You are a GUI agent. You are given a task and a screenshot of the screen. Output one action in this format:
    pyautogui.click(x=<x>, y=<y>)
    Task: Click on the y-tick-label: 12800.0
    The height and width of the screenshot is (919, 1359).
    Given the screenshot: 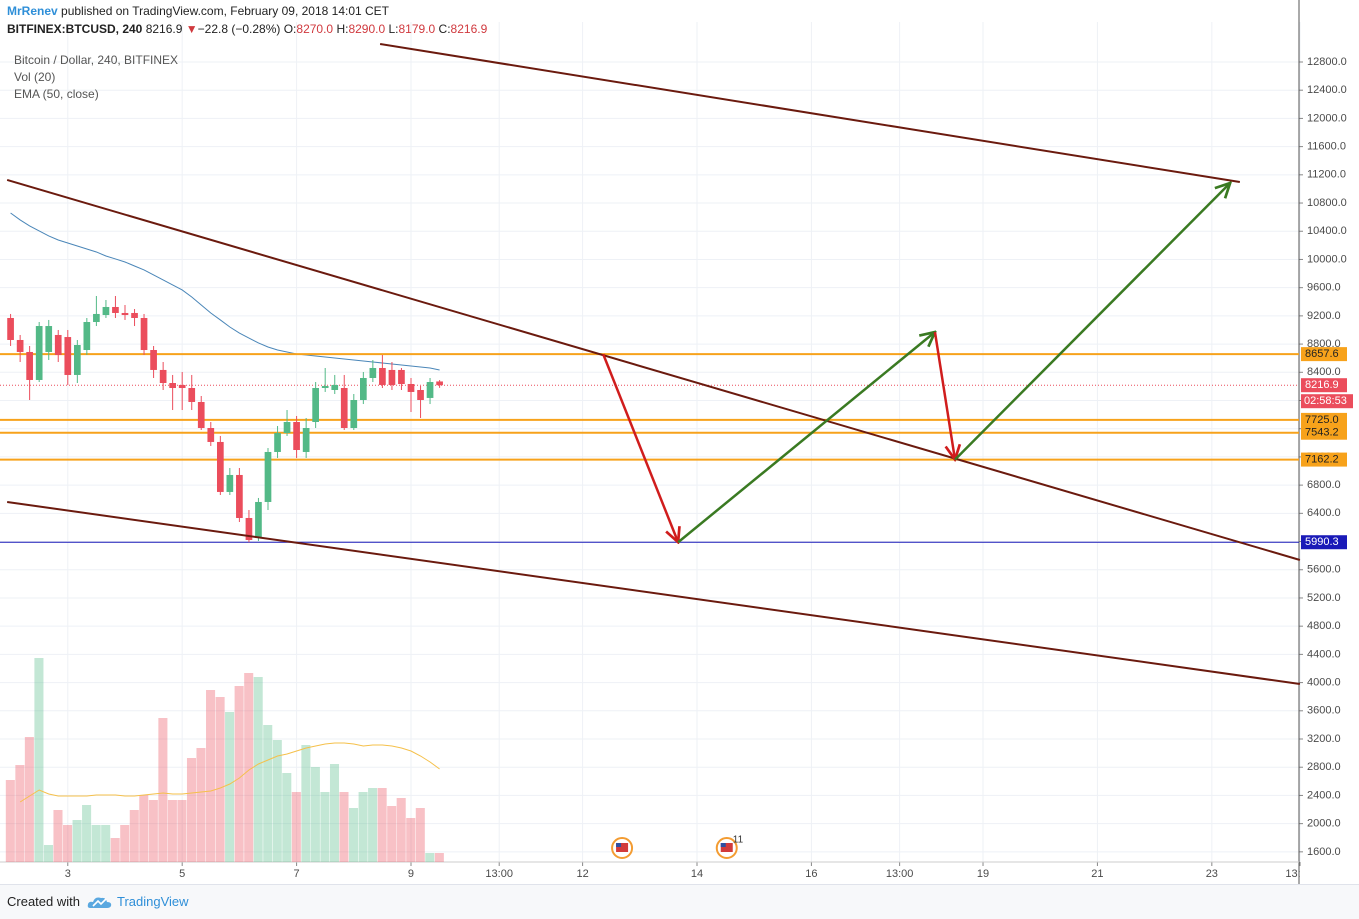 What is the action you would take?
    pyautogui.click(x=1327, y=62)
    